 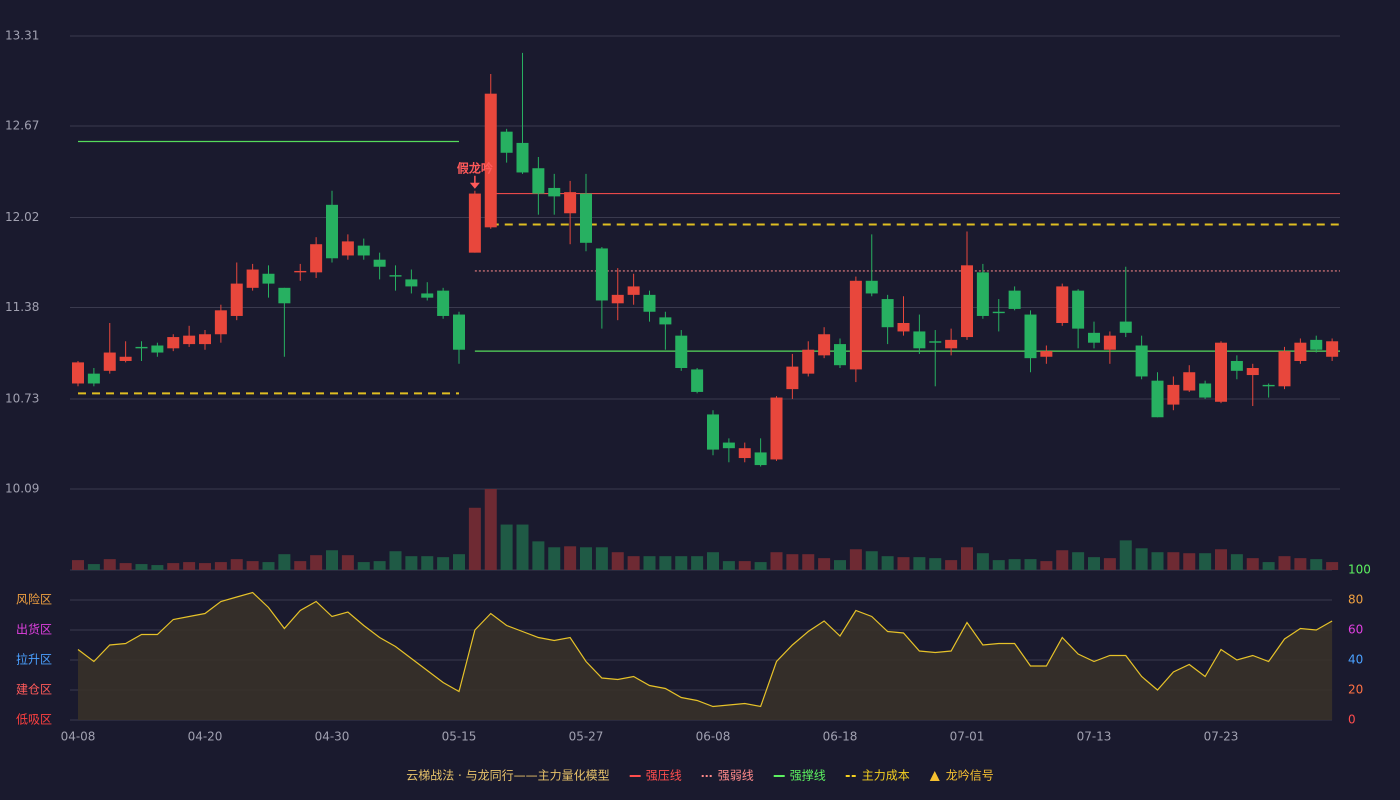 What do you see at coordinates (705, 649) in the screenshot?
I see `indicator-line` at bounding box center [705, 649].